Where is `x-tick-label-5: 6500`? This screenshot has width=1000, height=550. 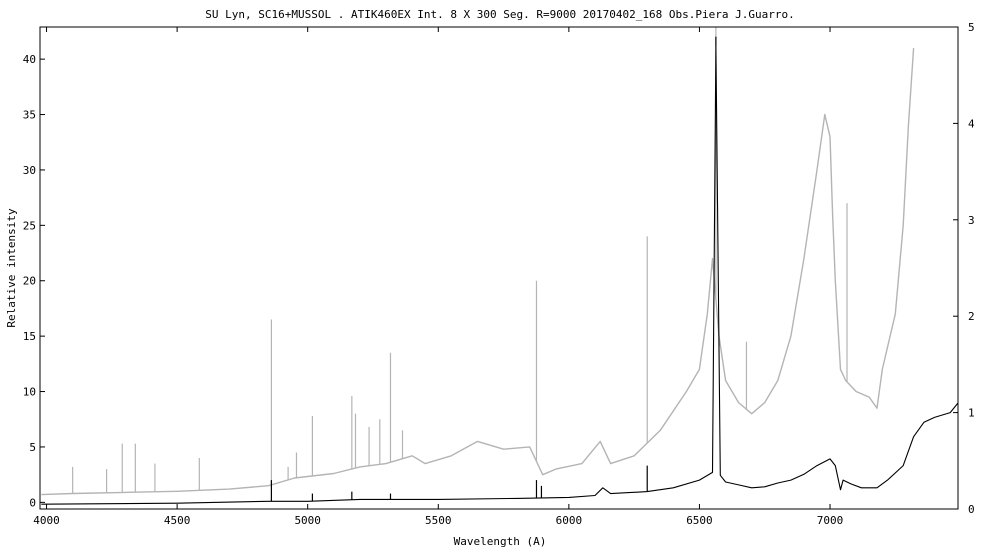
x-tick-label-5: 6500 is located at coordinates (699, 520).